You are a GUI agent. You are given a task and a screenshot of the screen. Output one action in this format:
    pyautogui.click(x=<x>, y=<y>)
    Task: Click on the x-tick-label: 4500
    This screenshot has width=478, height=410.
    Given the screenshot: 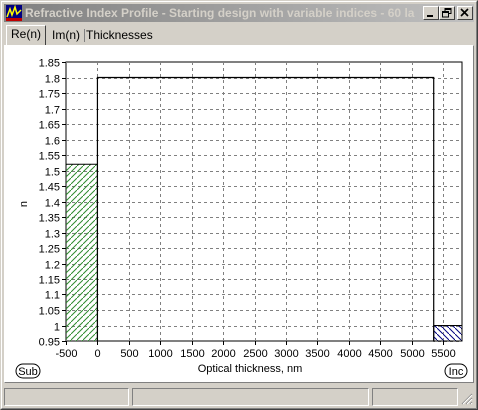 What is the action you would take?
    pyautogui.click(x=380, y=354)
    